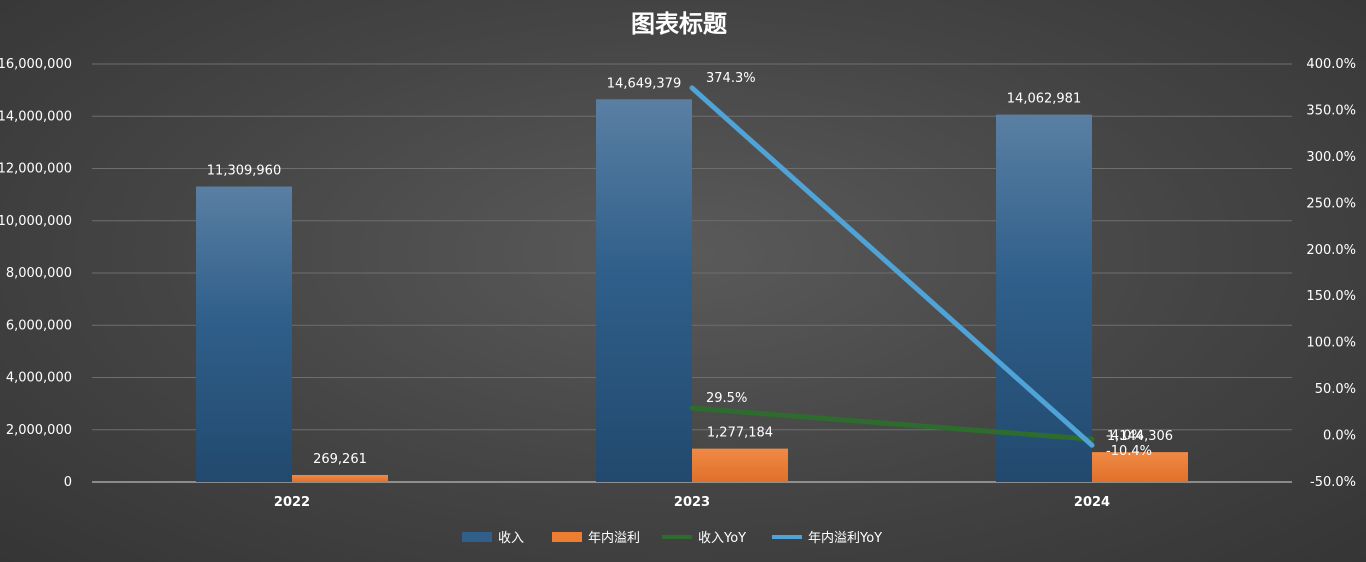 The width and height of the screenshot is (1366, 562). What do you see at coordinates (292, 502) in the screenshot?
I see `category-label: 2022` at bounding box center [292, 502].